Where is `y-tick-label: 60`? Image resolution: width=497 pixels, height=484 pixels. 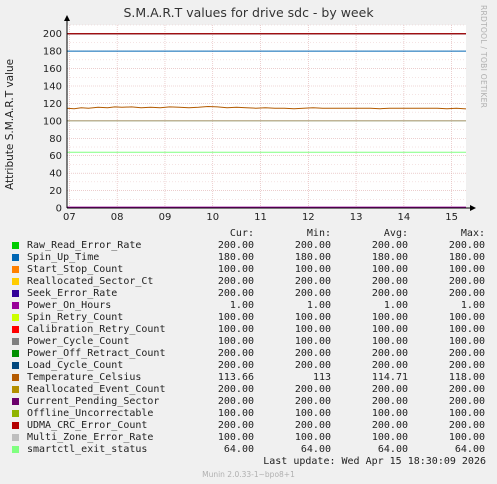
y-tick-label: 60 is located at coordinates (55, 156).